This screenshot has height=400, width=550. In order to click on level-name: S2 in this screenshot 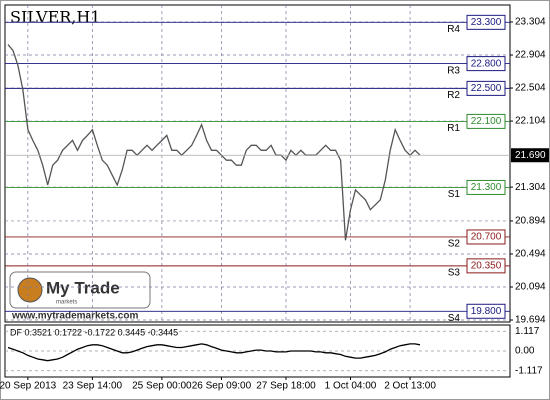, I will do `click(454, 244)`.